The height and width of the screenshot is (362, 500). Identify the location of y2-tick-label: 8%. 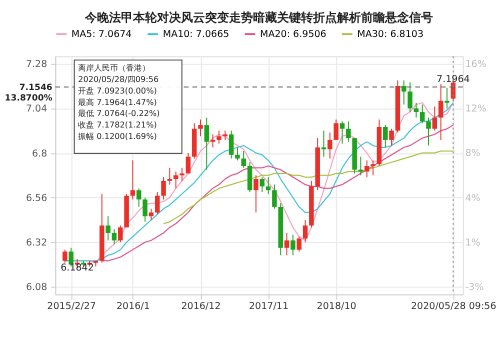
(472, 154).